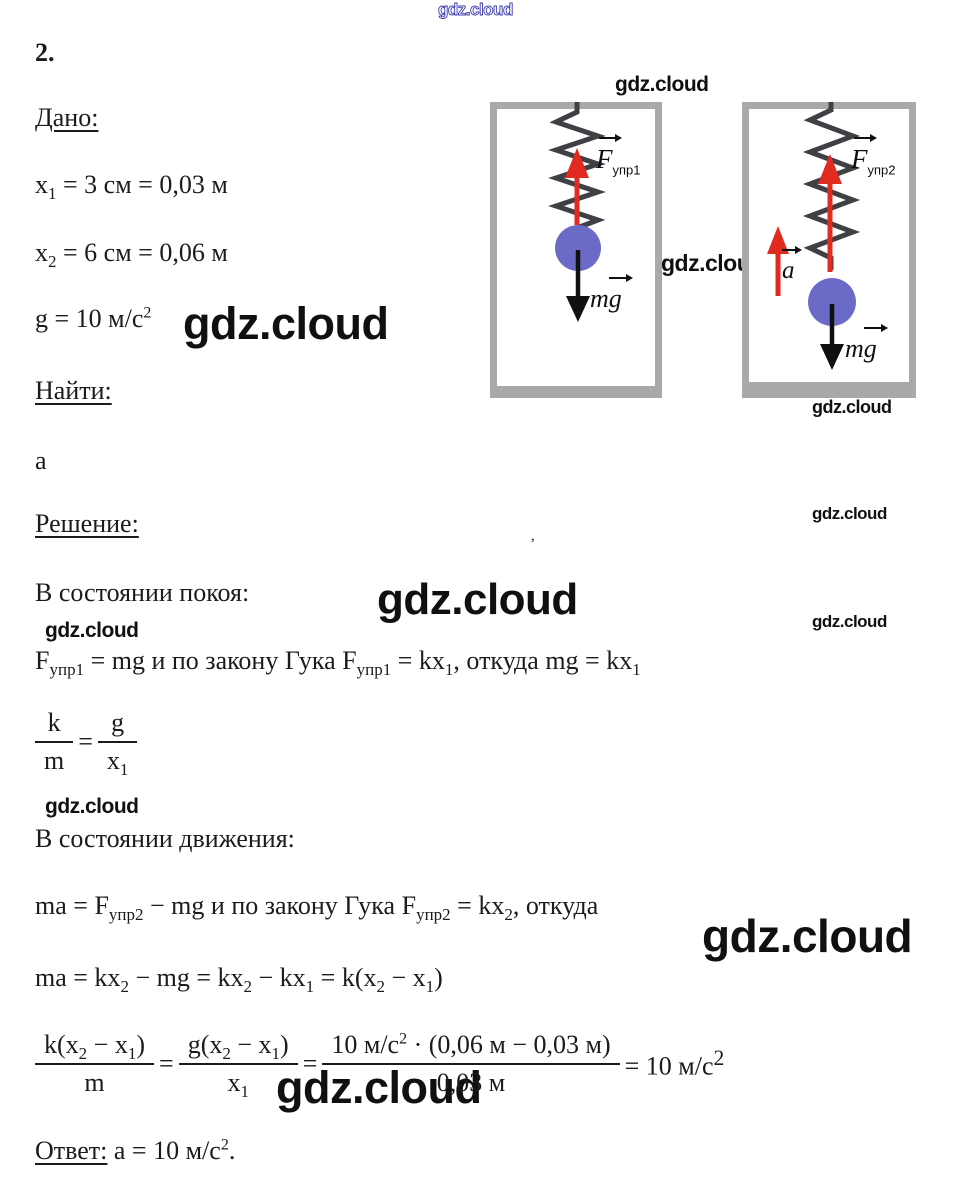  What do you see at coordinates (618, 155) in the screenshot?
I see `force-vector-label-1: Fупр1` at bounding box center [618, 155].